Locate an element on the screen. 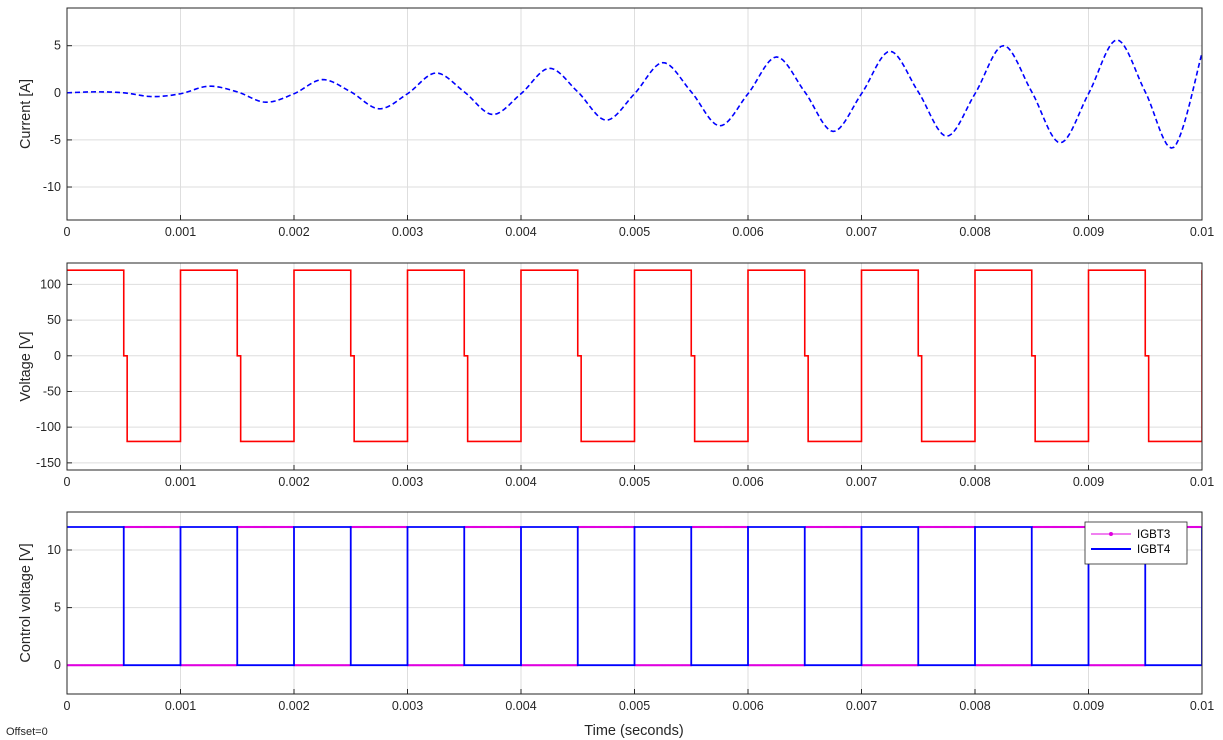 The width and height of the screenshot is (1223, 740). x-axis-label: Time (seconds) is located at coordinates (633, 731).